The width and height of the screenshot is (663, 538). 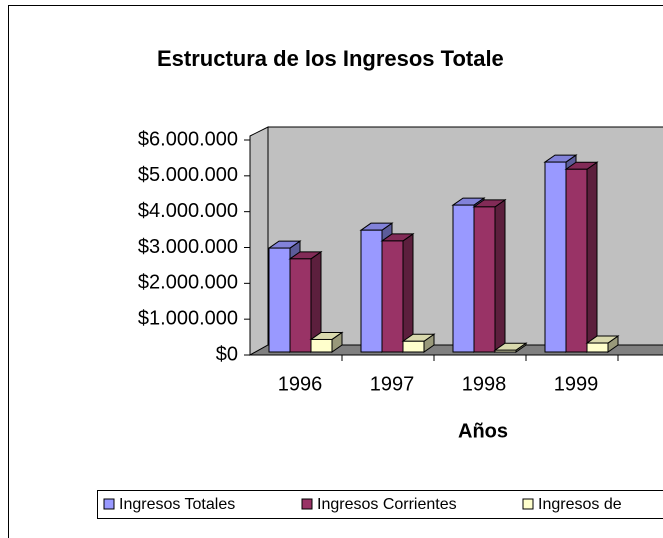 What do you see at coordinates (177, 504) in the screenshot?
I see `legend-label: Ingresos Totales` at bounding box center [177, 504].